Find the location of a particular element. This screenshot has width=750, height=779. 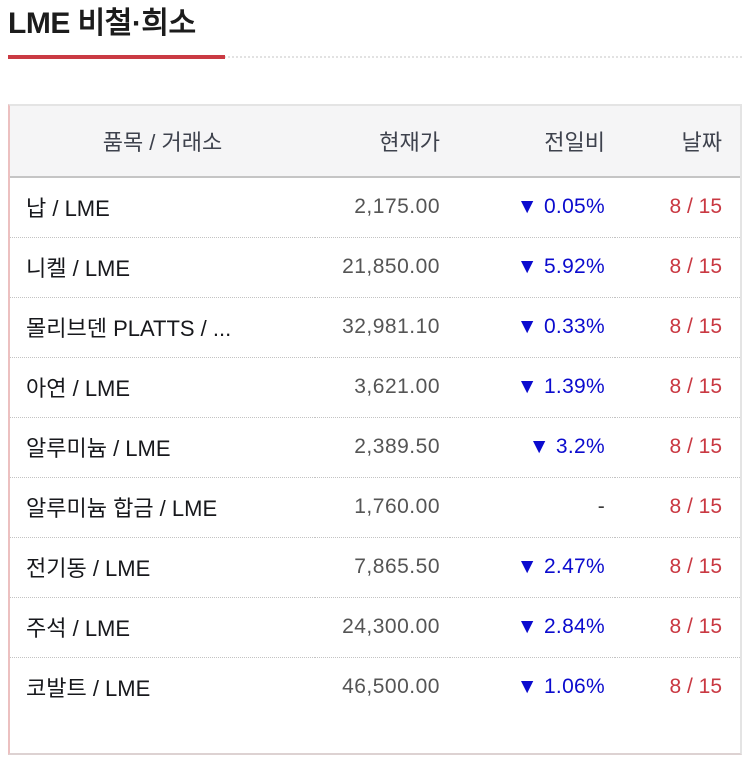

table-header: 품목 / 거래소 현재가 전일비 날짜 is located at coordinates (375, 142).